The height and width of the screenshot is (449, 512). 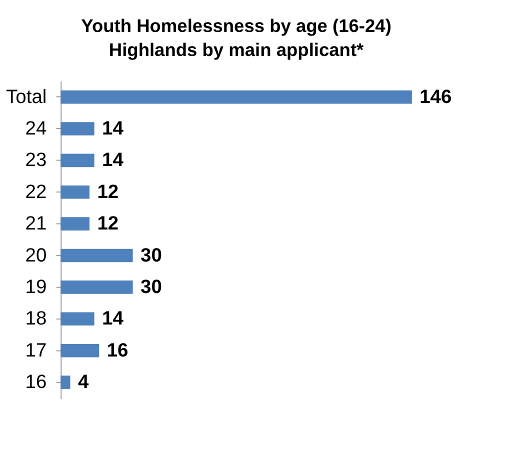 What do you see at coordinates (26, 97) in the screenshot?
I see `y-tick-label: Total` at bounding box center [26, 97].